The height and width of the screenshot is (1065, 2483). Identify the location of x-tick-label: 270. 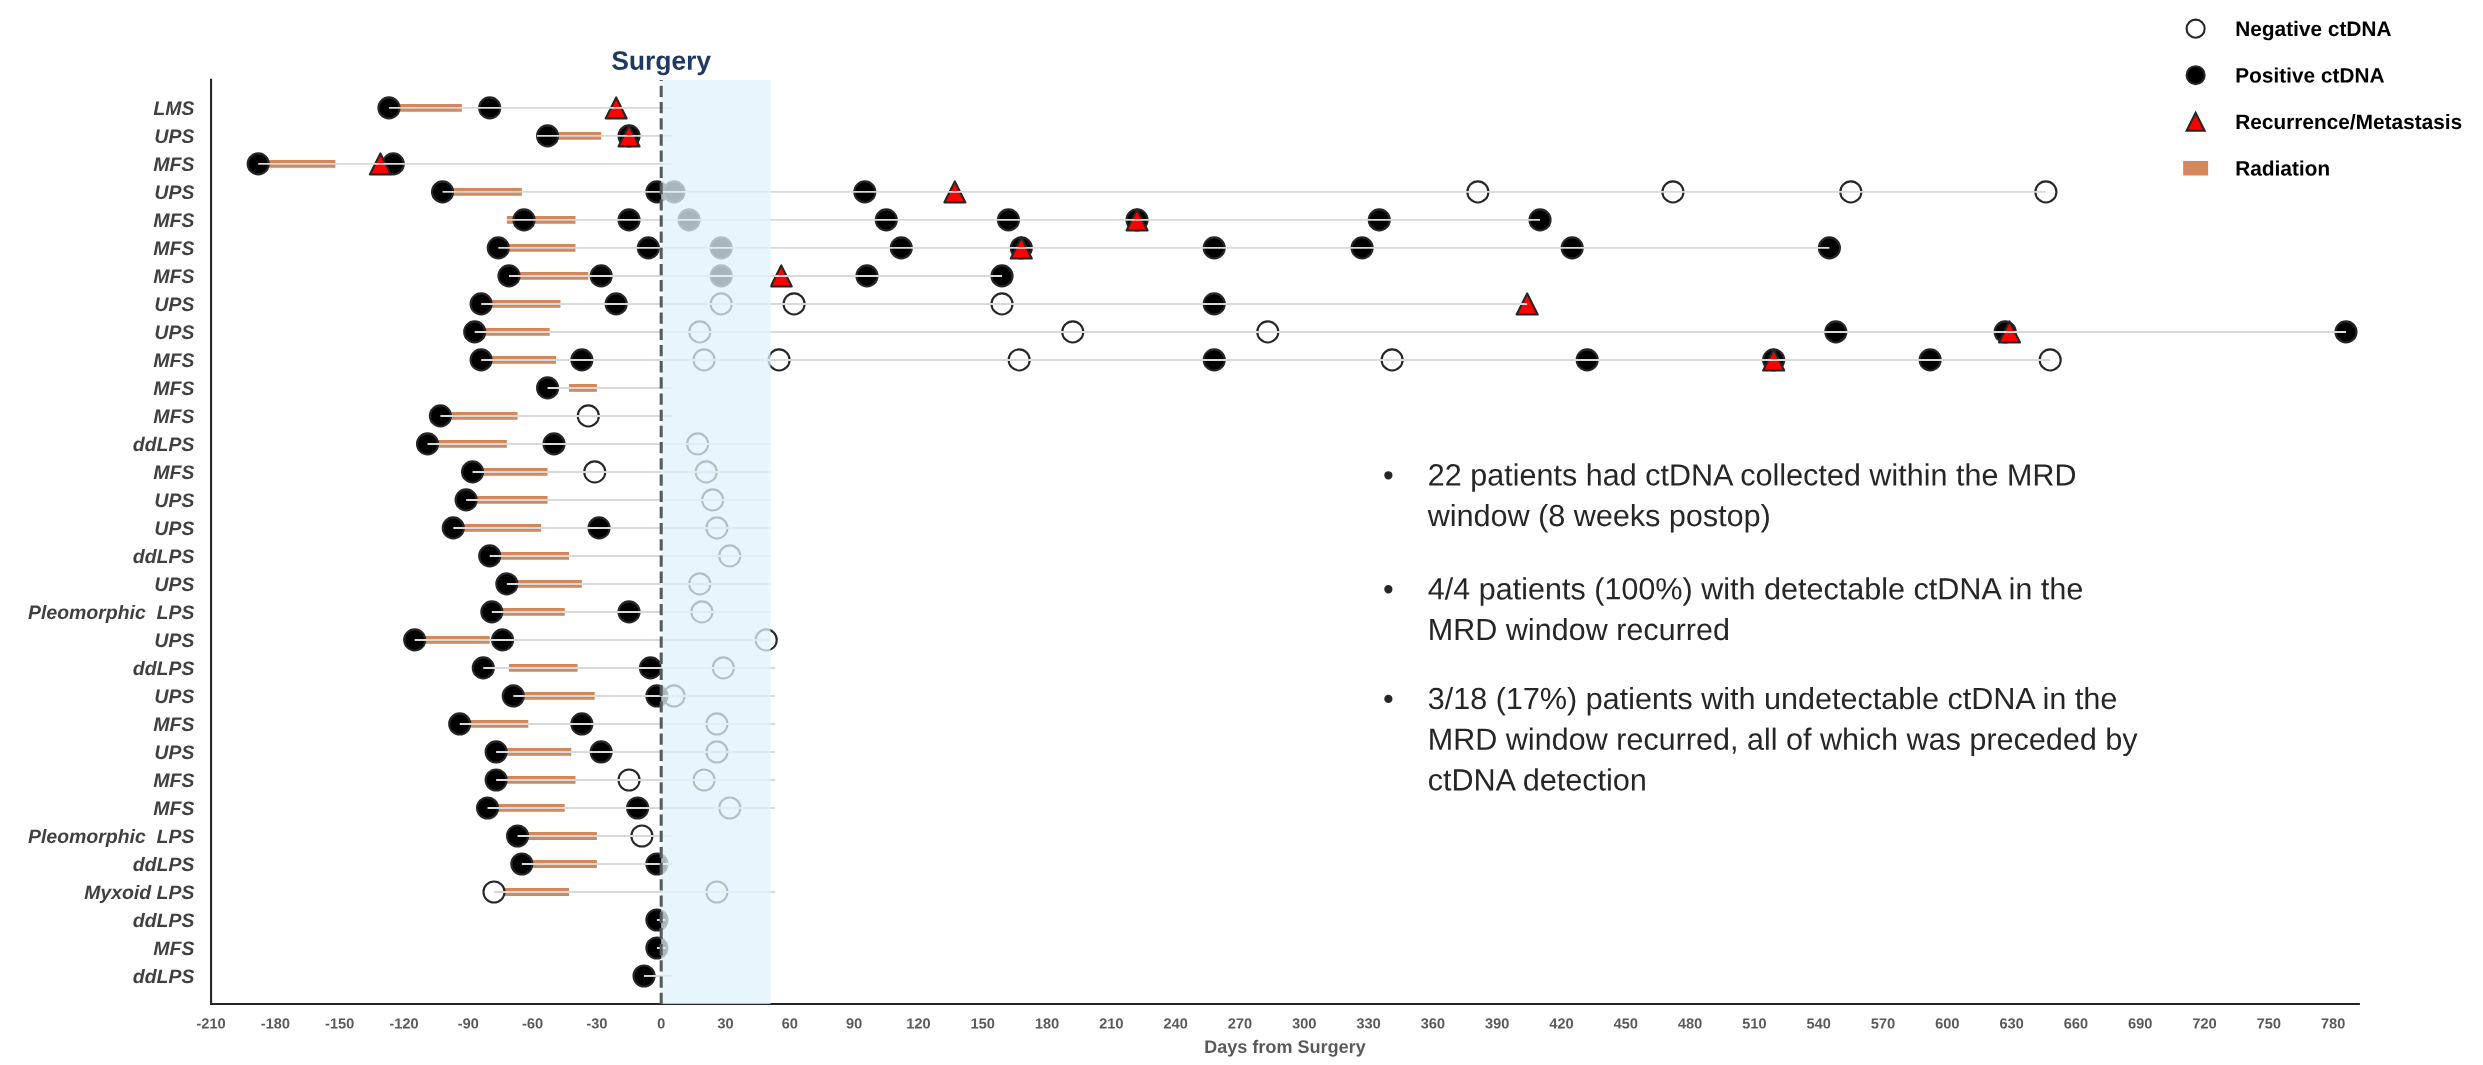
(1240, 1023).